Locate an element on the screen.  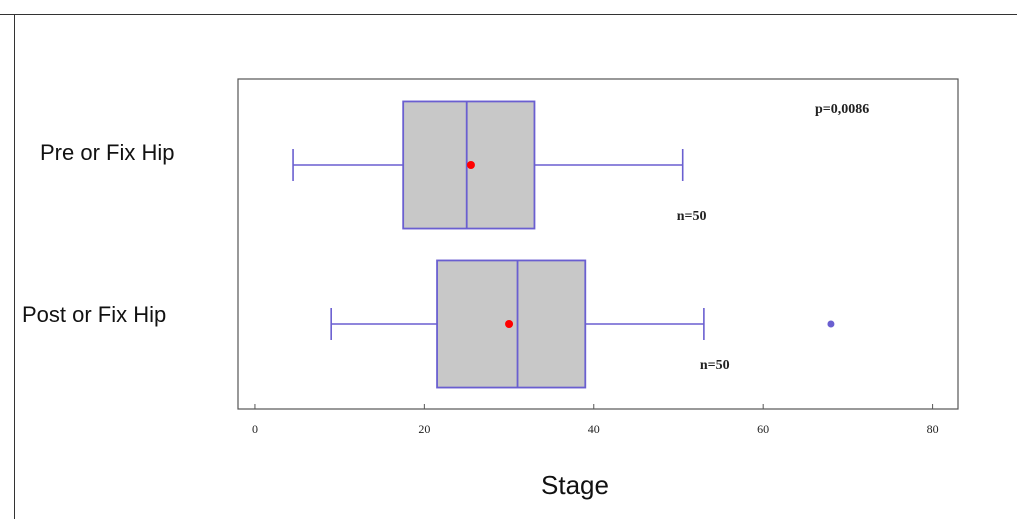
x-tick-label: 40 is located at coordinates (594, 429).